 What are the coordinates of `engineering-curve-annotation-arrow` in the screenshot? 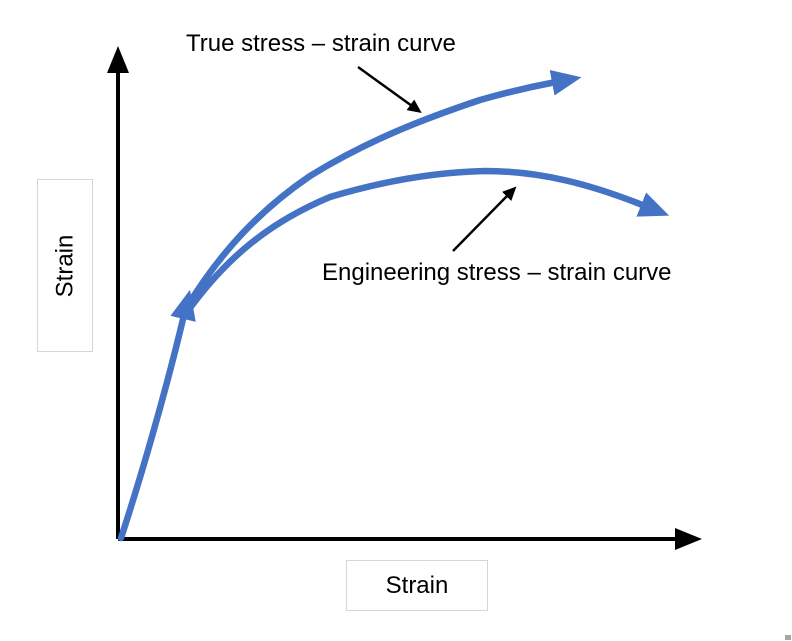 It's located at (484, 219).